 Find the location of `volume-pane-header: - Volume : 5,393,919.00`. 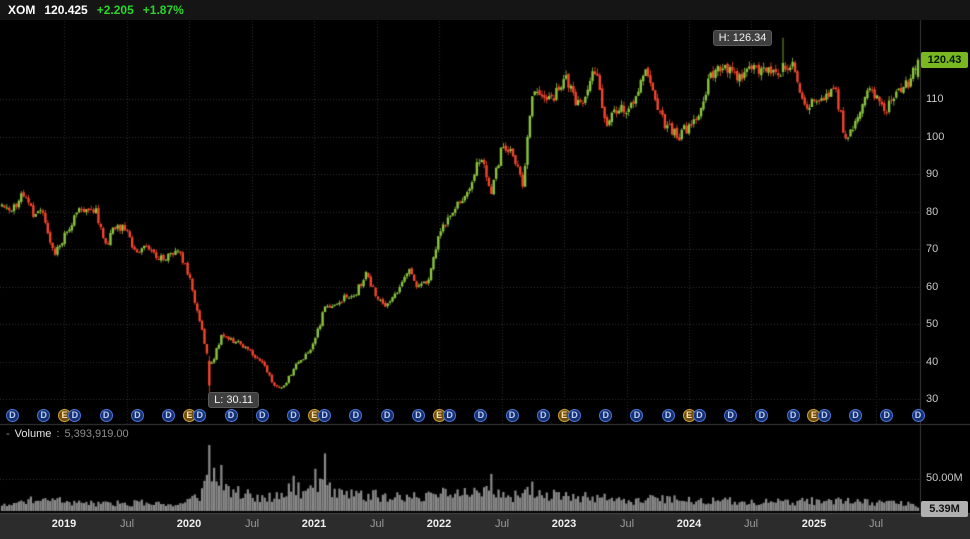

volume-pane-header: - Volume : 5,393,919.00 is located at coordinates (67, 434).